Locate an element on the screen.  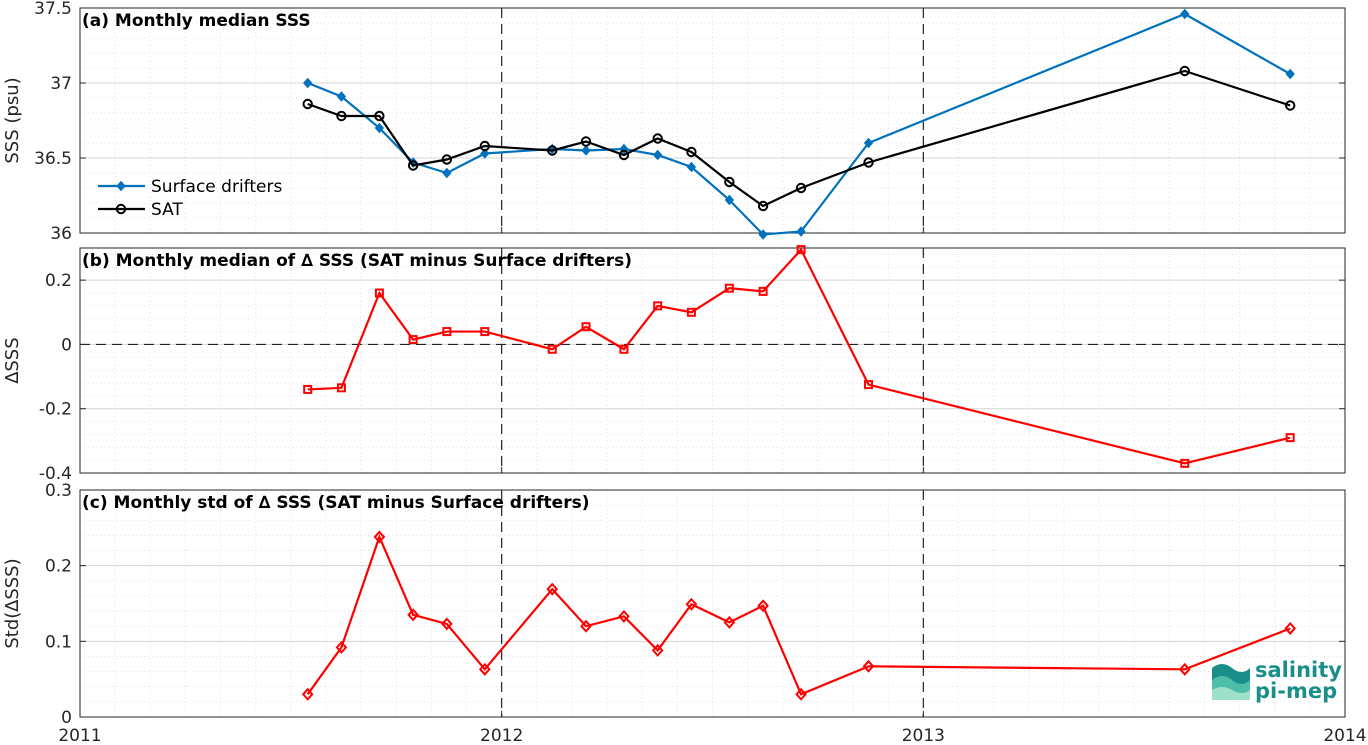
xtick-label: 2012 is located at coordinates (501, 735).